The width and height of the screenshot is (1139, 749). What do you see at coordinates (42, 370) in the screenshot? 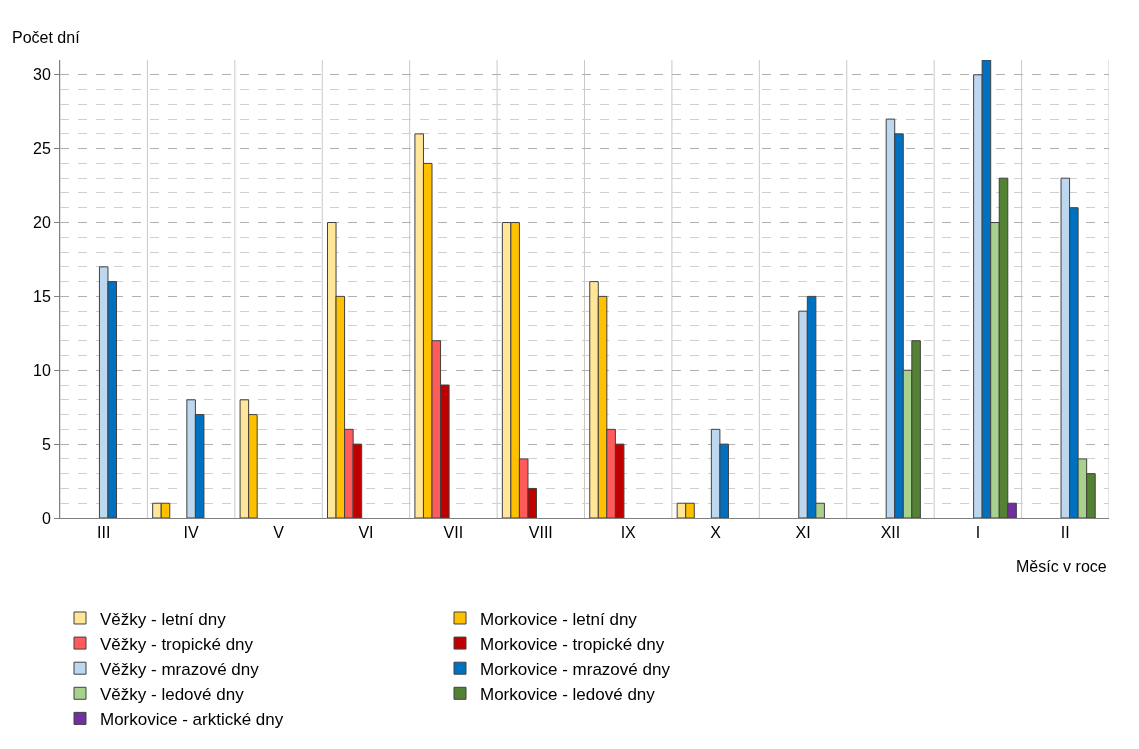
I see `y-tick-label: 10` at bounding box center [42, 370].